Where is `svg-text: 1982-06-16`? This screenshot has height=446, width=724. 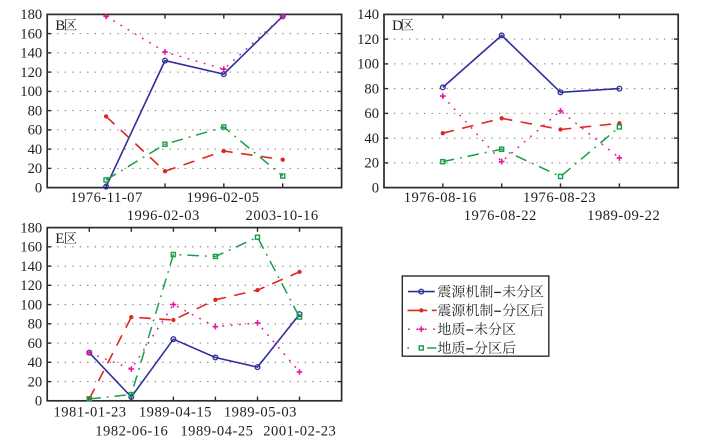 svg-text: 1982-06-16 is located at coordinates (131, 431).